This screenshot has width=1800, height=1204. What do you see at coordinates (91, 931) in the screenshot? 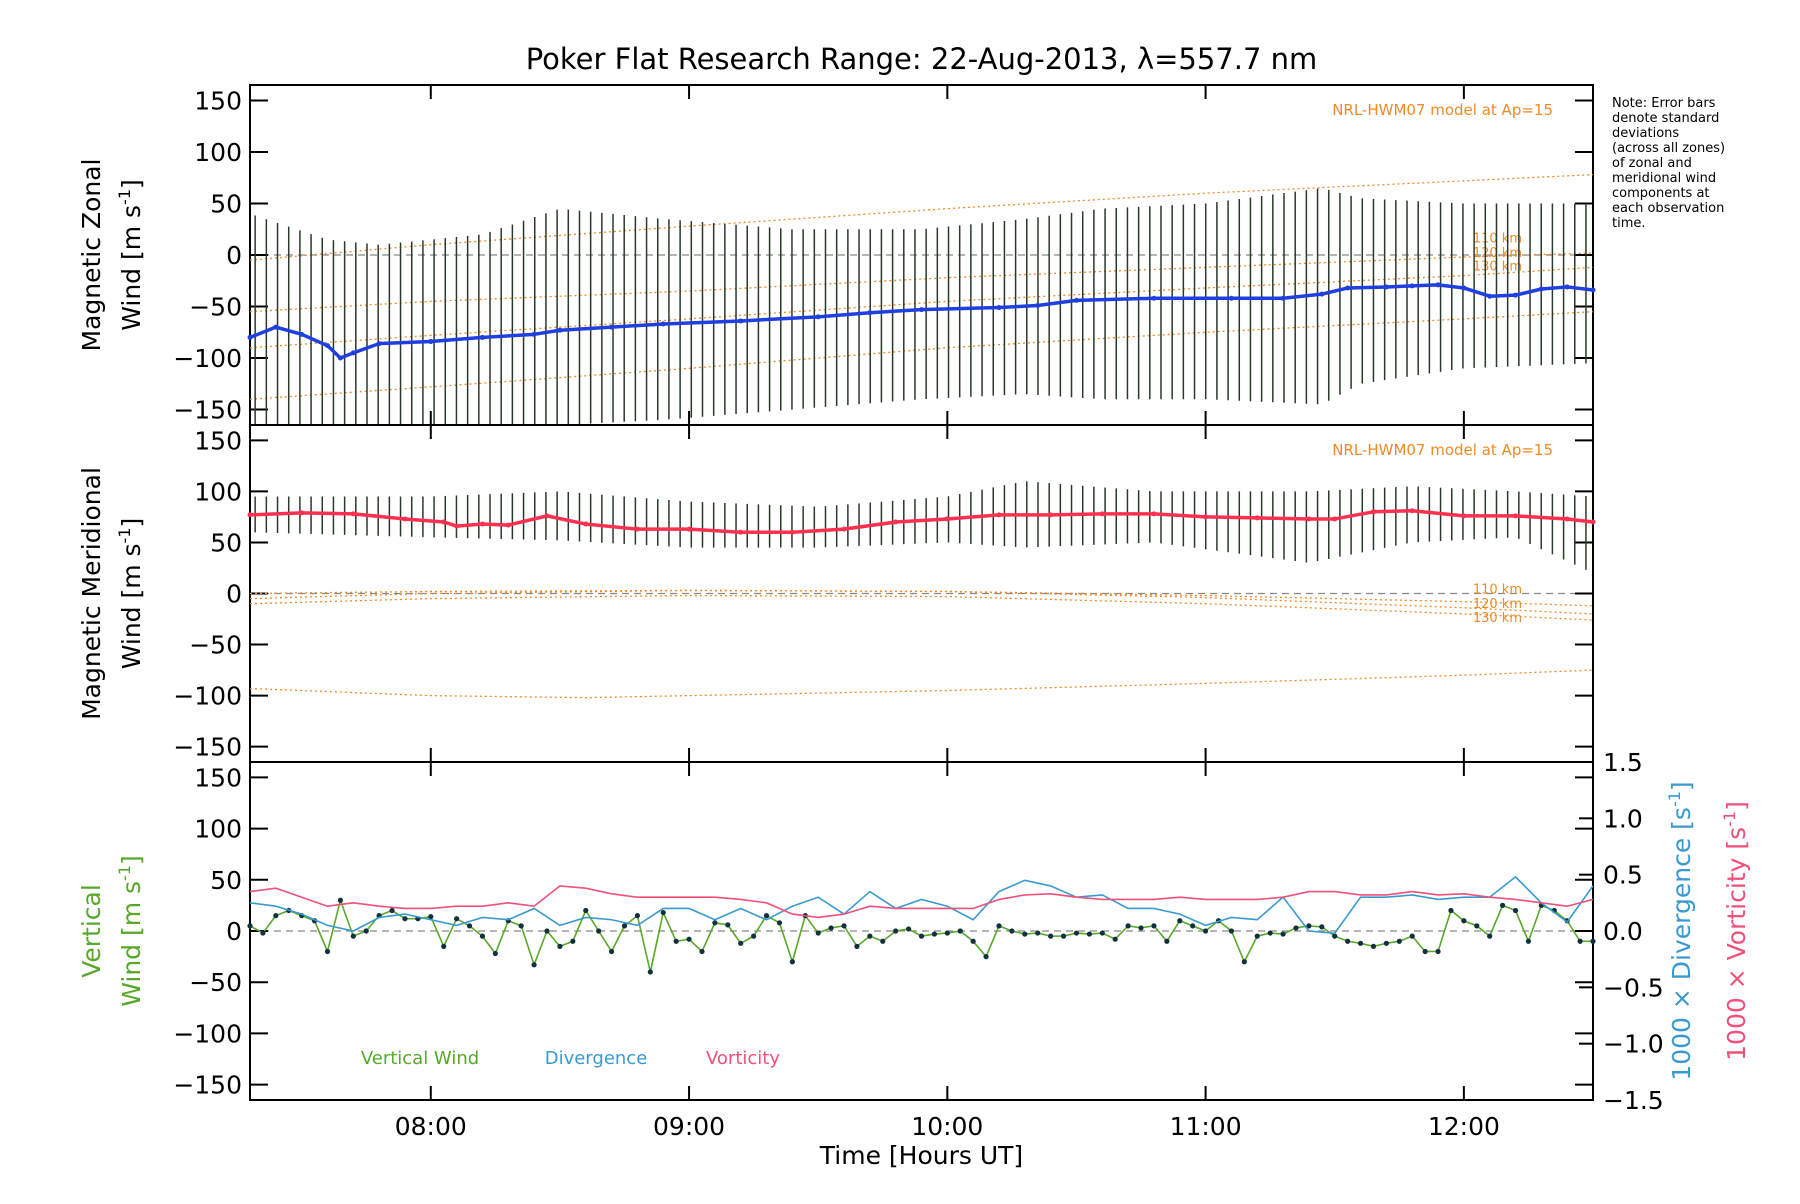
I see `y-axis-label: Vertical` at bounding box center [91, 931].